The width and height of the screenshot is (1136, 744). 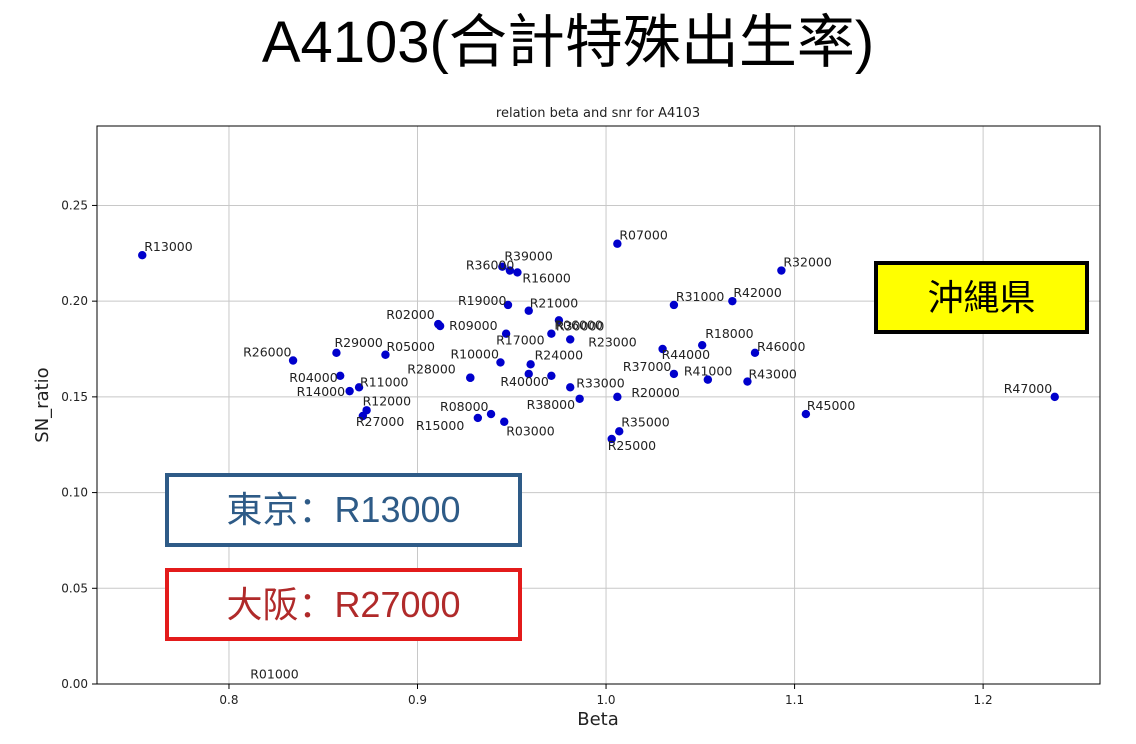 I want to click on callout-tokyo-text: 東京：R13000, so click(x=343, y=509).